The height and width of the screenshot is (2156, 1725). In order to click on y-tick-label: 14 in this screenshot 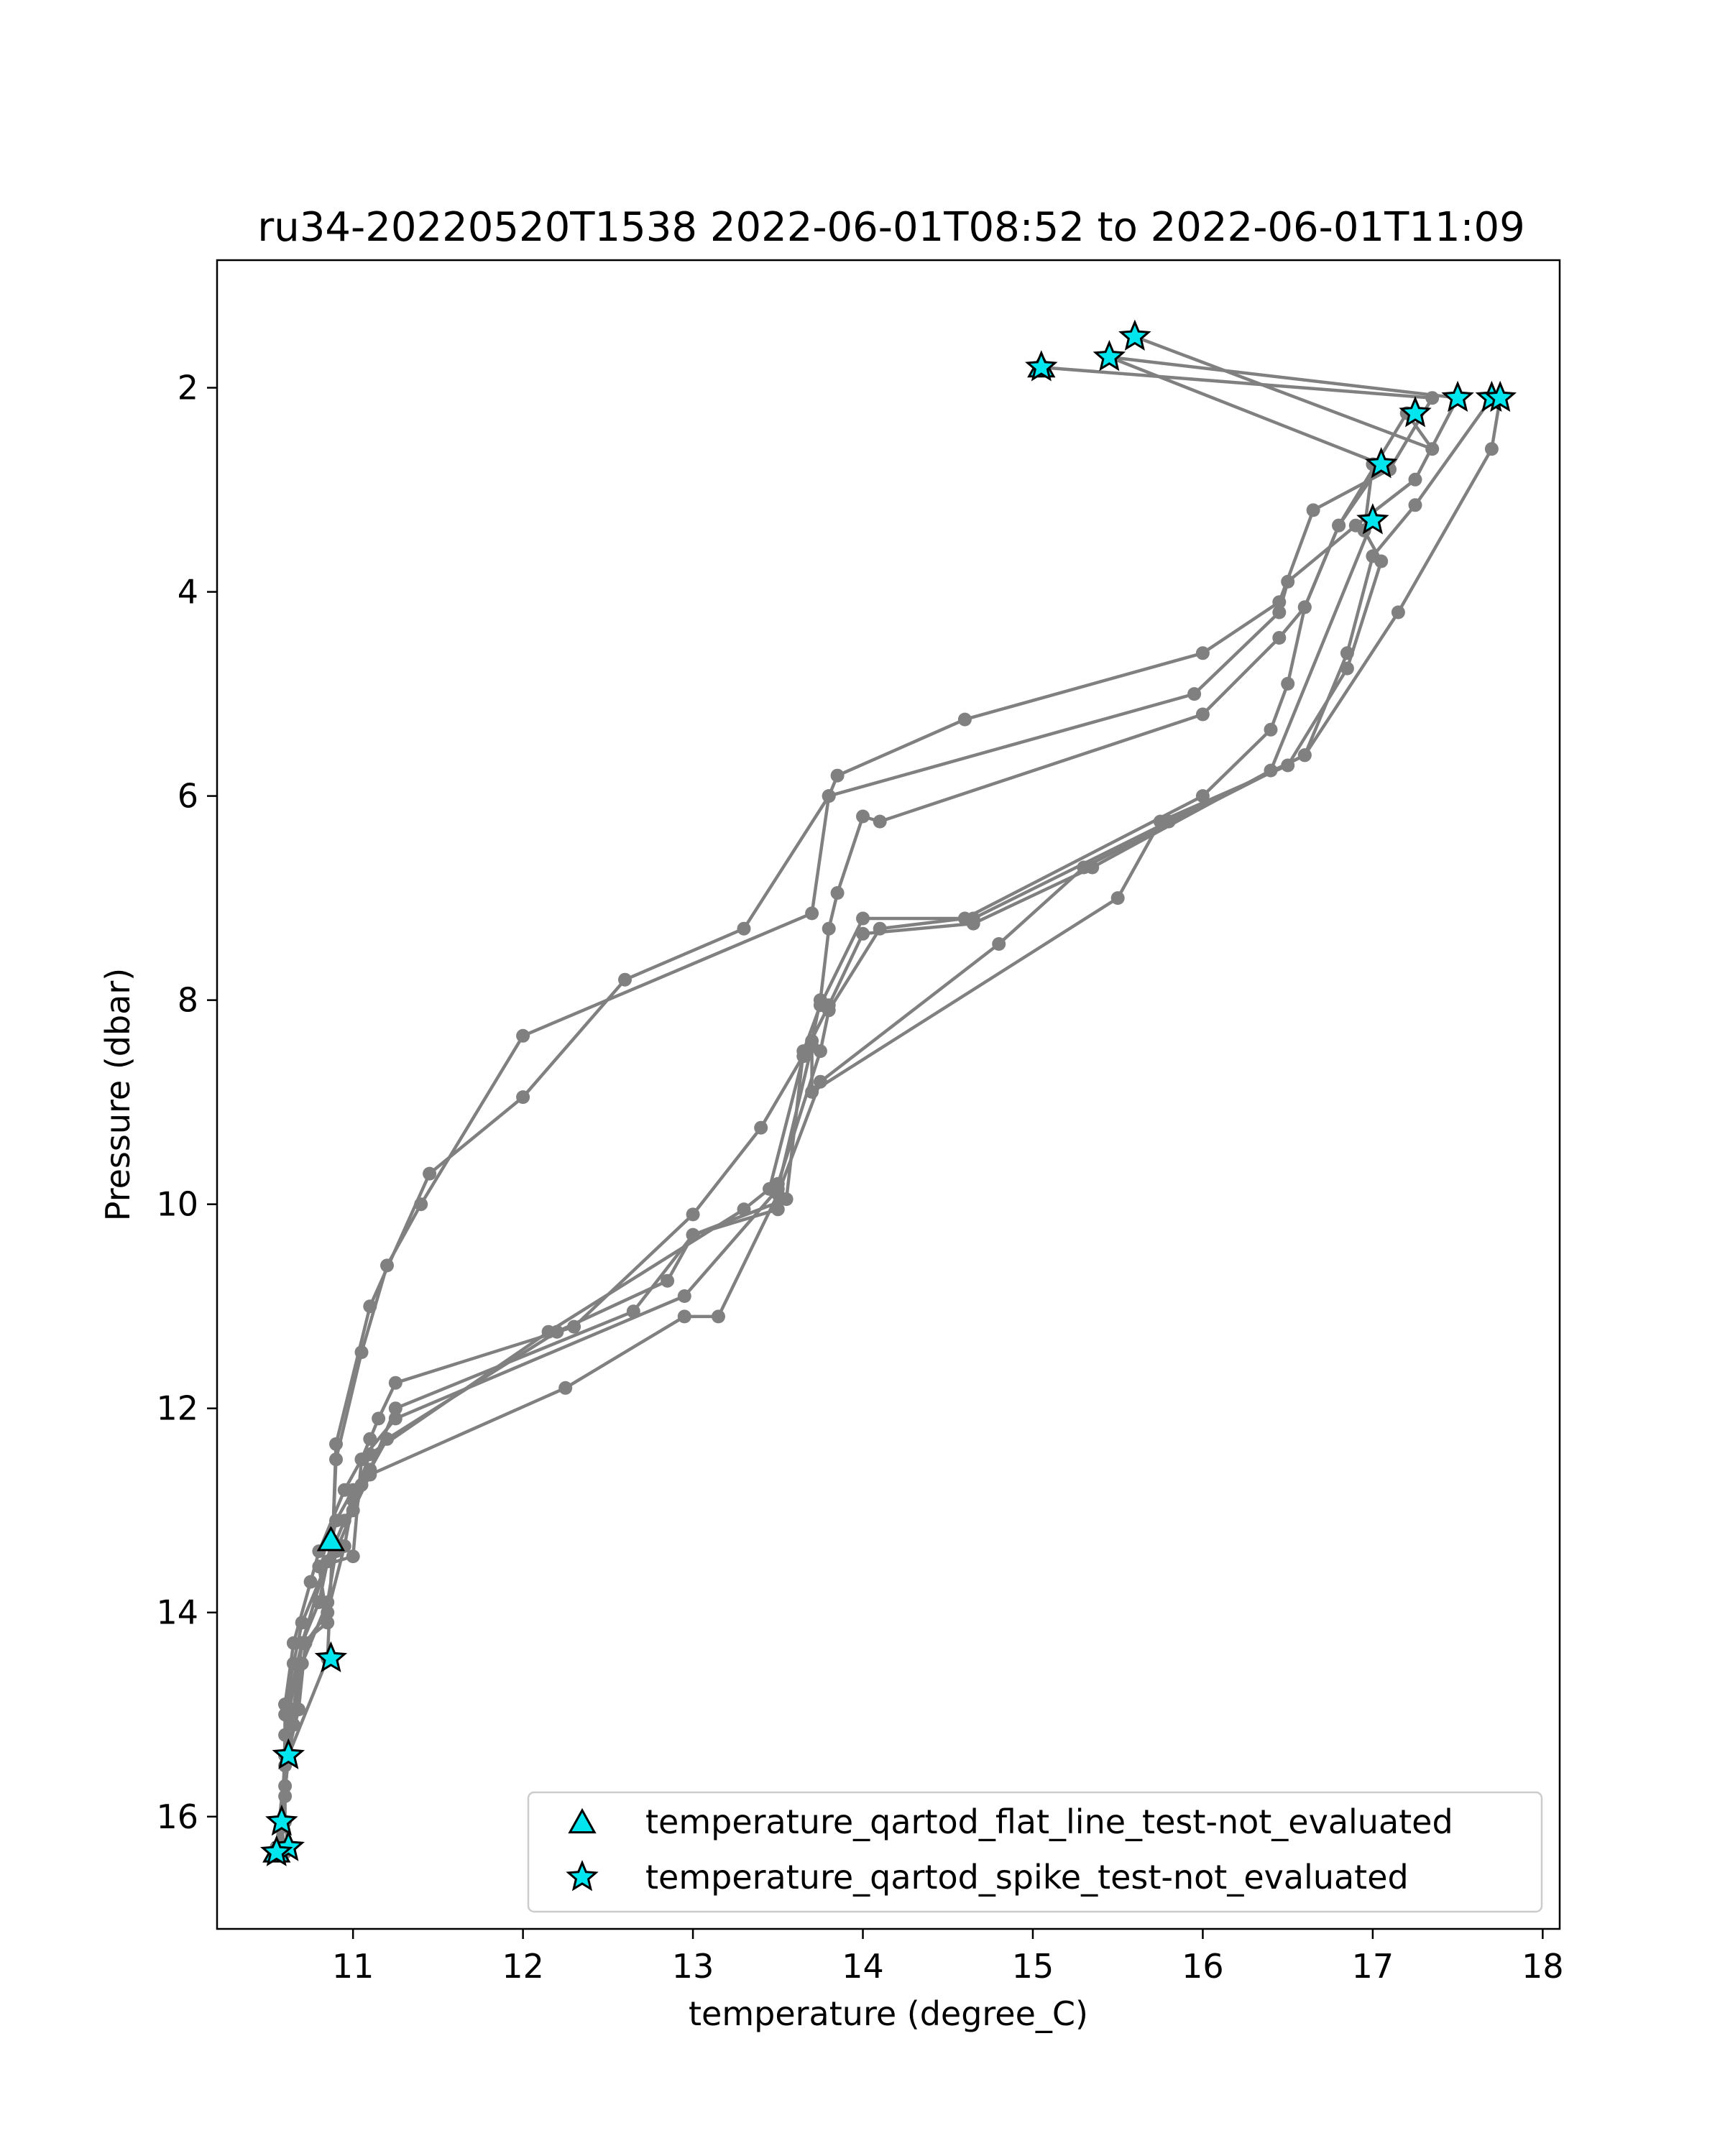, I will do `click(177, 1612)`.